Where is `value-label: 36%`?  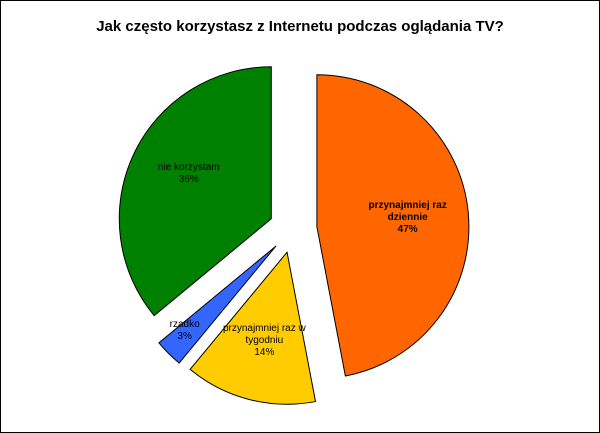
value-label: 36% is located at coordinates (188, 179).